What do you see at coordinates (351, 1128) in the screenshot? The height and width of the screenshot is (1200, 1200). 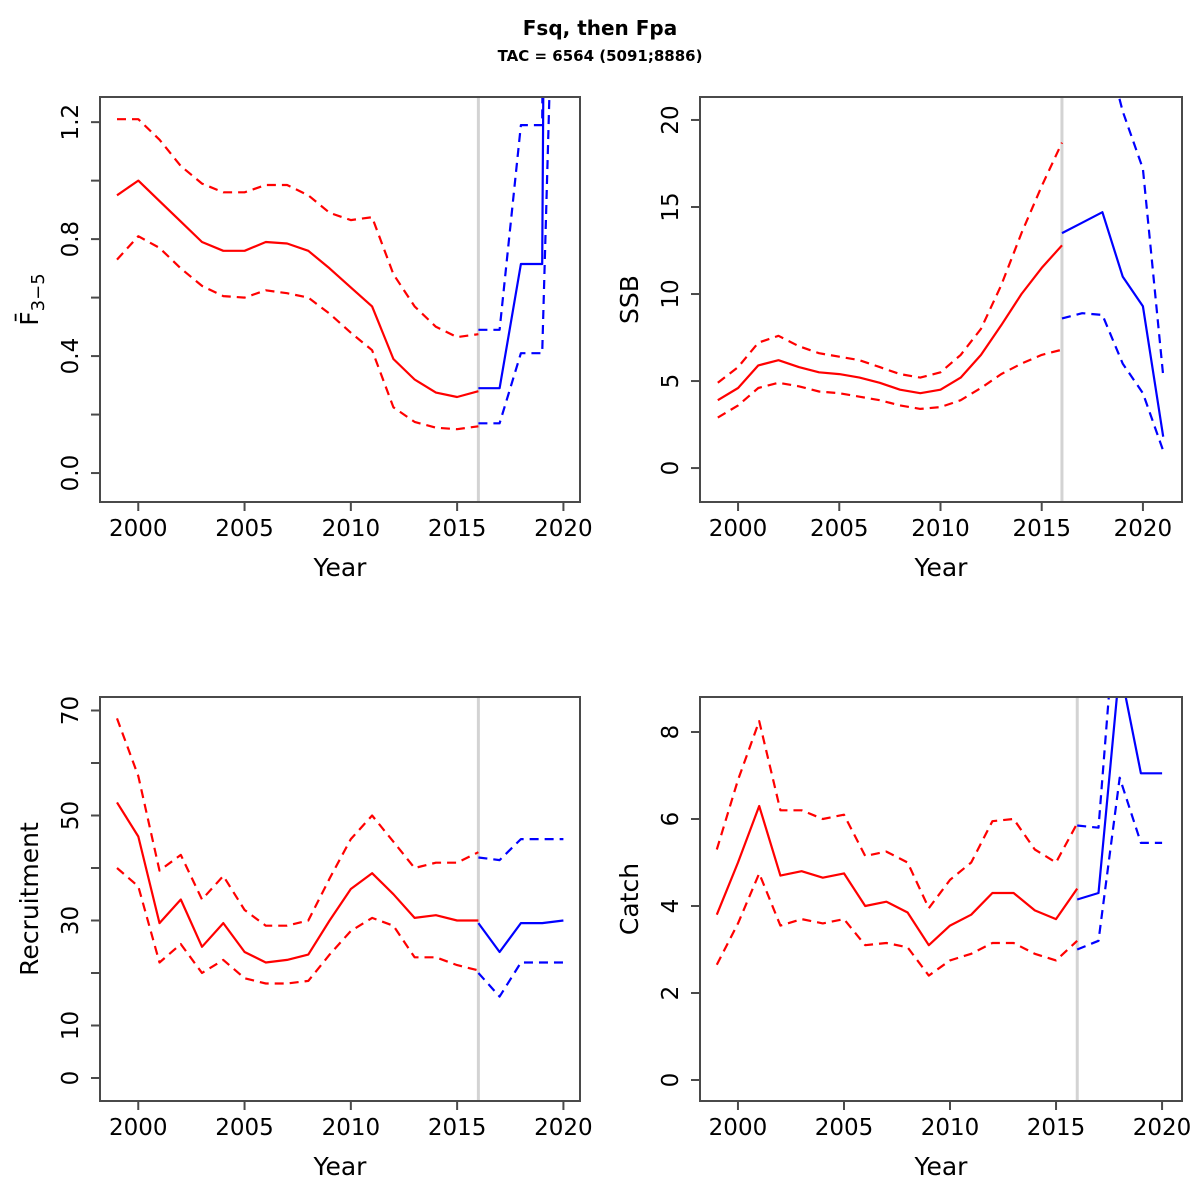 I see `recruitment-x-tick-label: 2010` at bounding box center [351, 1128].